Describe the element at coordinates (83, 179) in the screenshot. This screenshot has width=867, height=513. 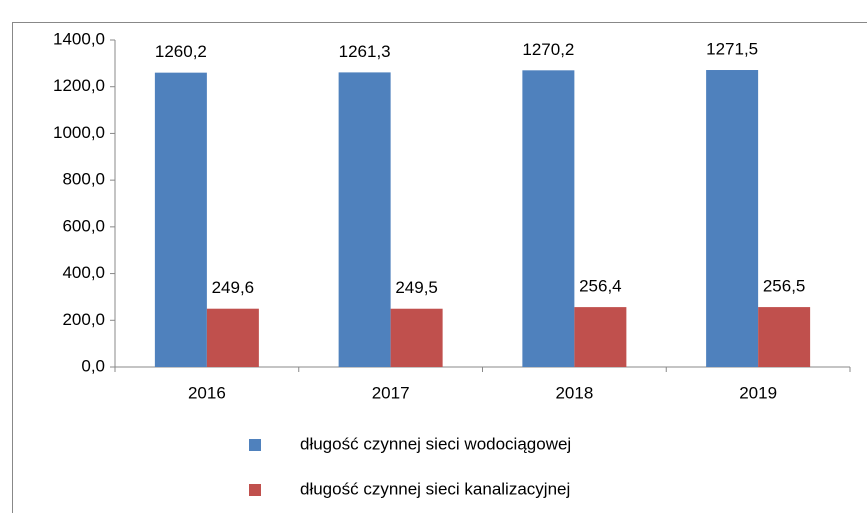
I see `y-tick-label: 800,0` at that location.